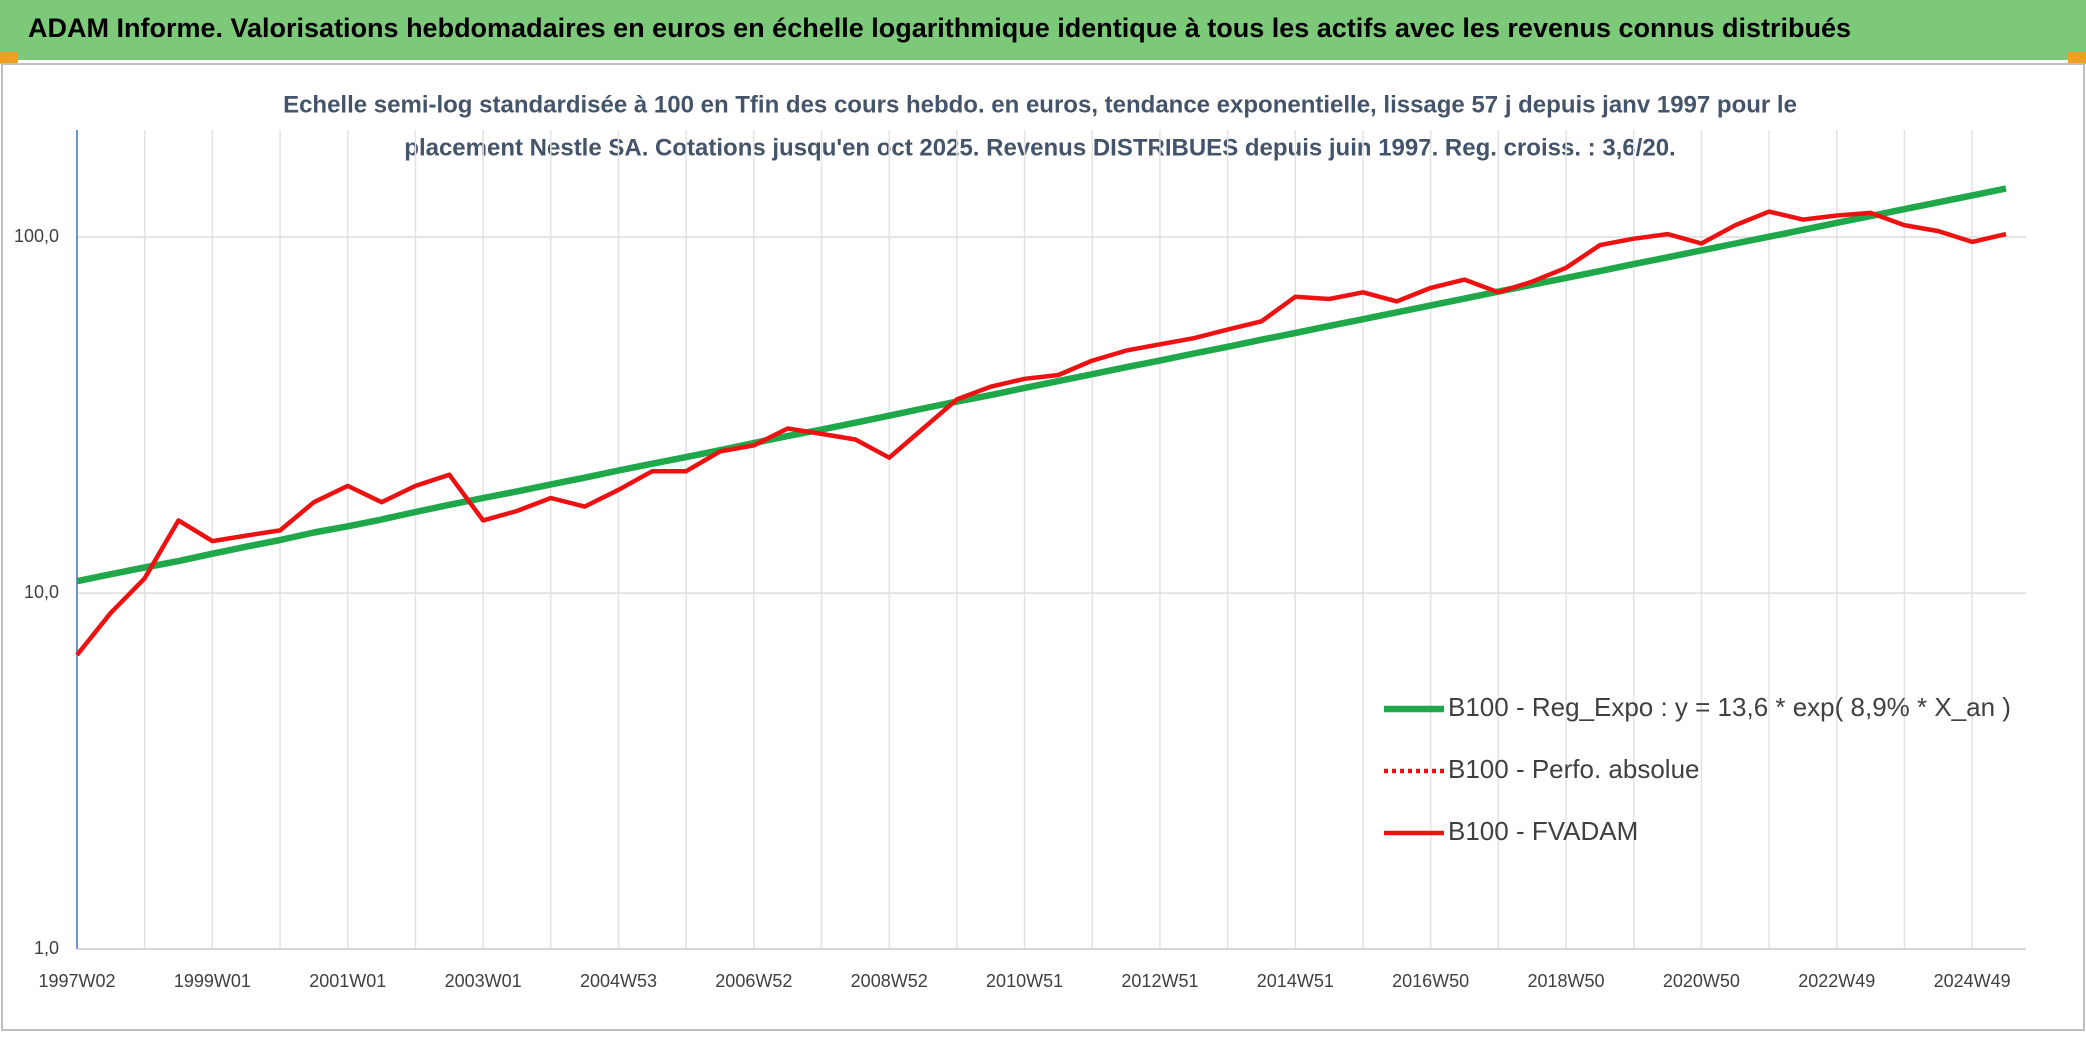 This screenshot has width=2086, height=1038. I want to click on x-tick-label: 2014W51, so click(1295, 981).